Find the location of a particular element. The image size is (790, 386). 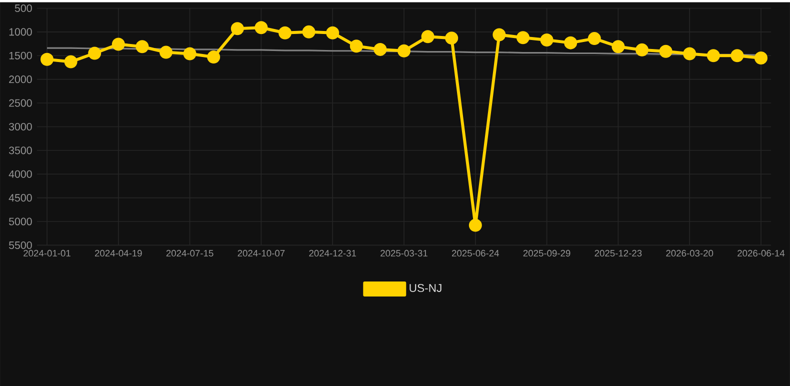

y-tick-label: 5500 is located at coordinates (20, 245).